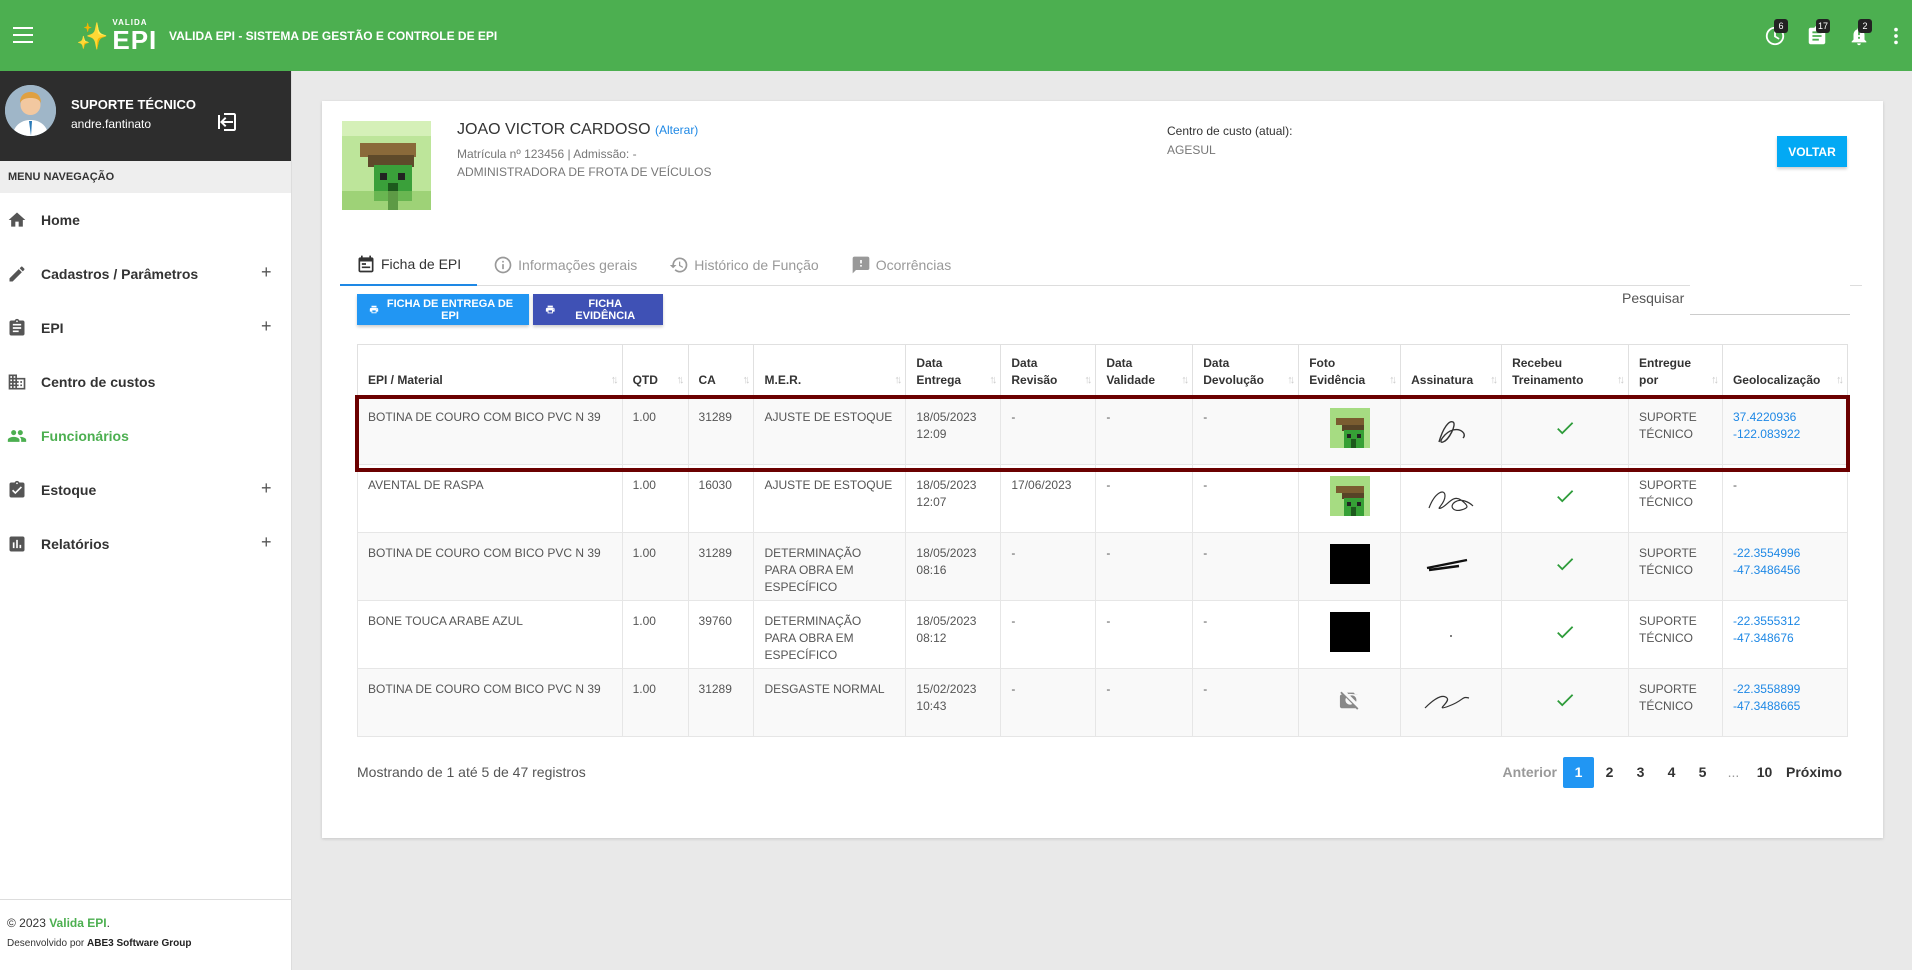  What do you see at coordinates (676, 130) in the screenshot?
I see `change-employee-link: (Alterar)` at bounding box center [676, 130].